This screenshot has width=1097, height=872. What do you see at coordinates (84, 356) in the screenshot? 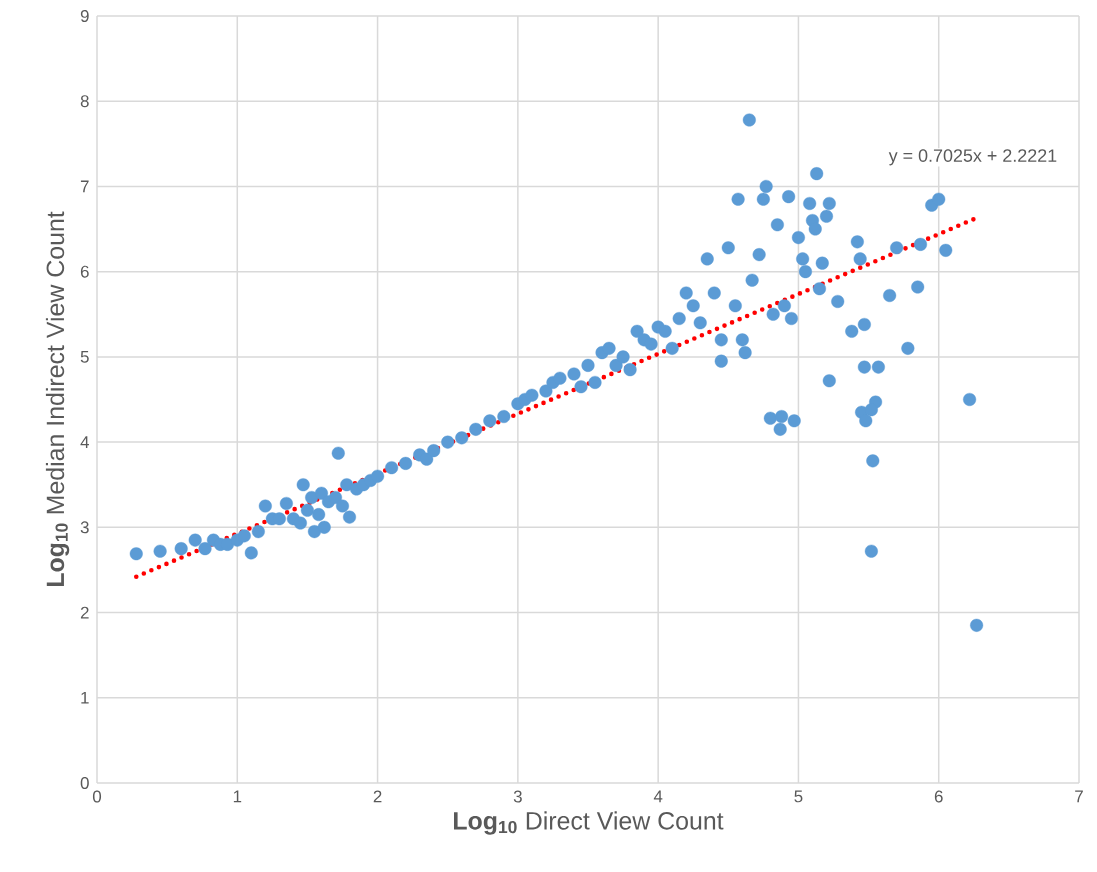
I see `y-tick-label: 5` at bounding box center [84, 356].